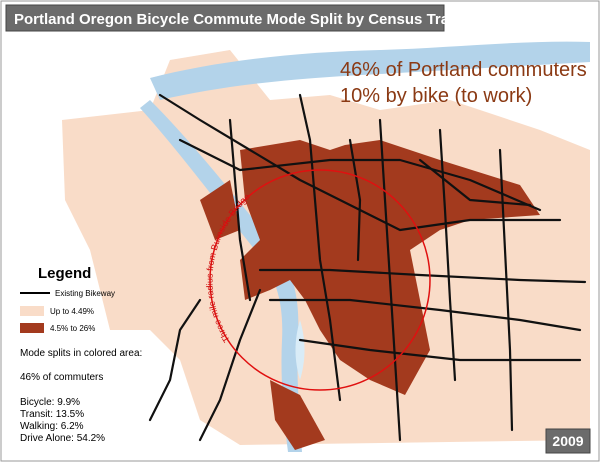 The height and width of the screenshot is (467, 600). I want to click on title-bar, so click(225, 18).